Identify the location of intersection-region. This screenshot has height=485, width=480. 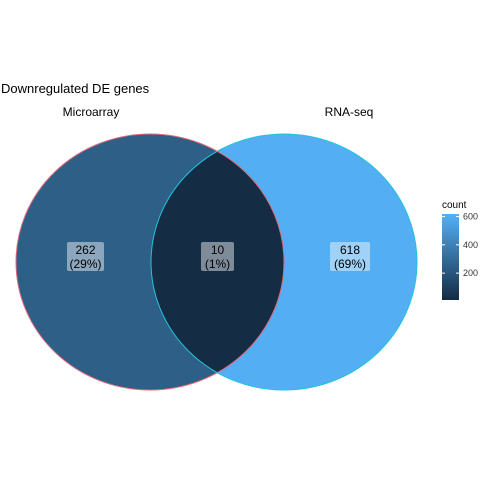
(217, 262).